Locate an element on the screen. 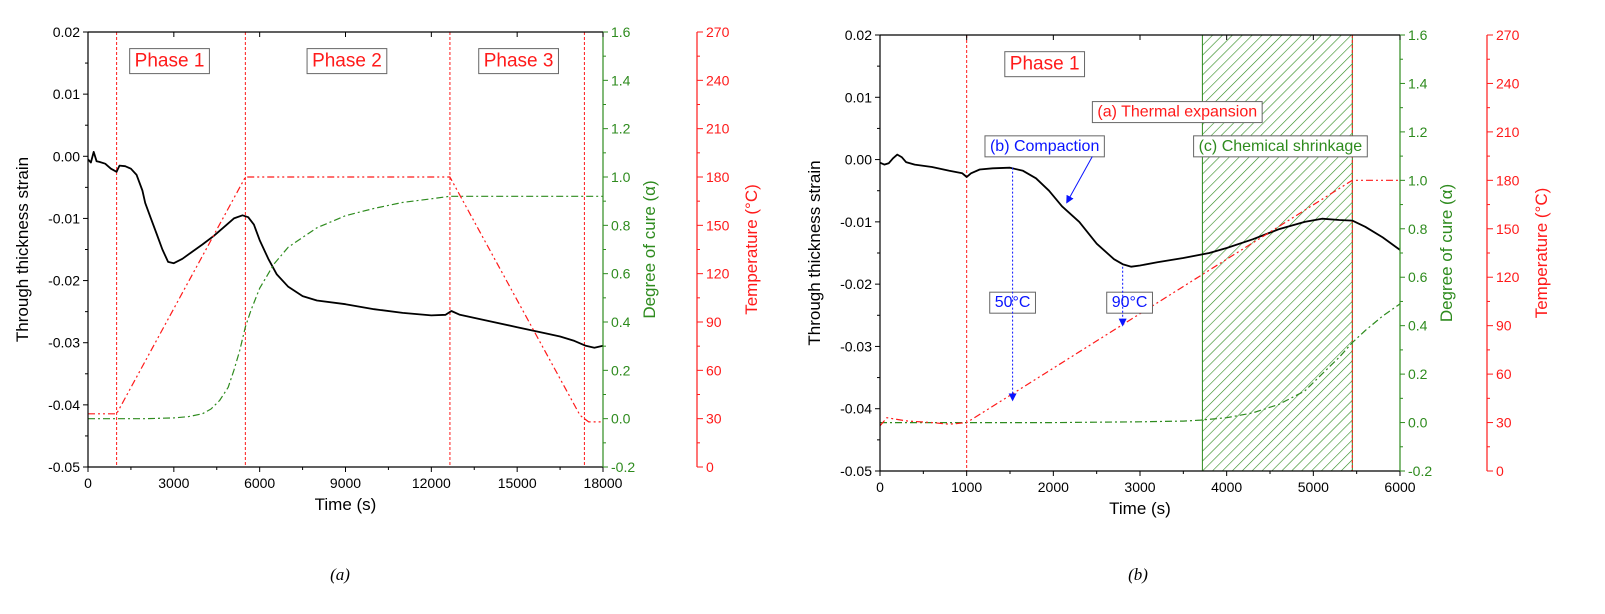 The width and height of the screenshot is (1605, 614). chart-a-x-tick-label: 18000 is located at coordinates (603, 483).